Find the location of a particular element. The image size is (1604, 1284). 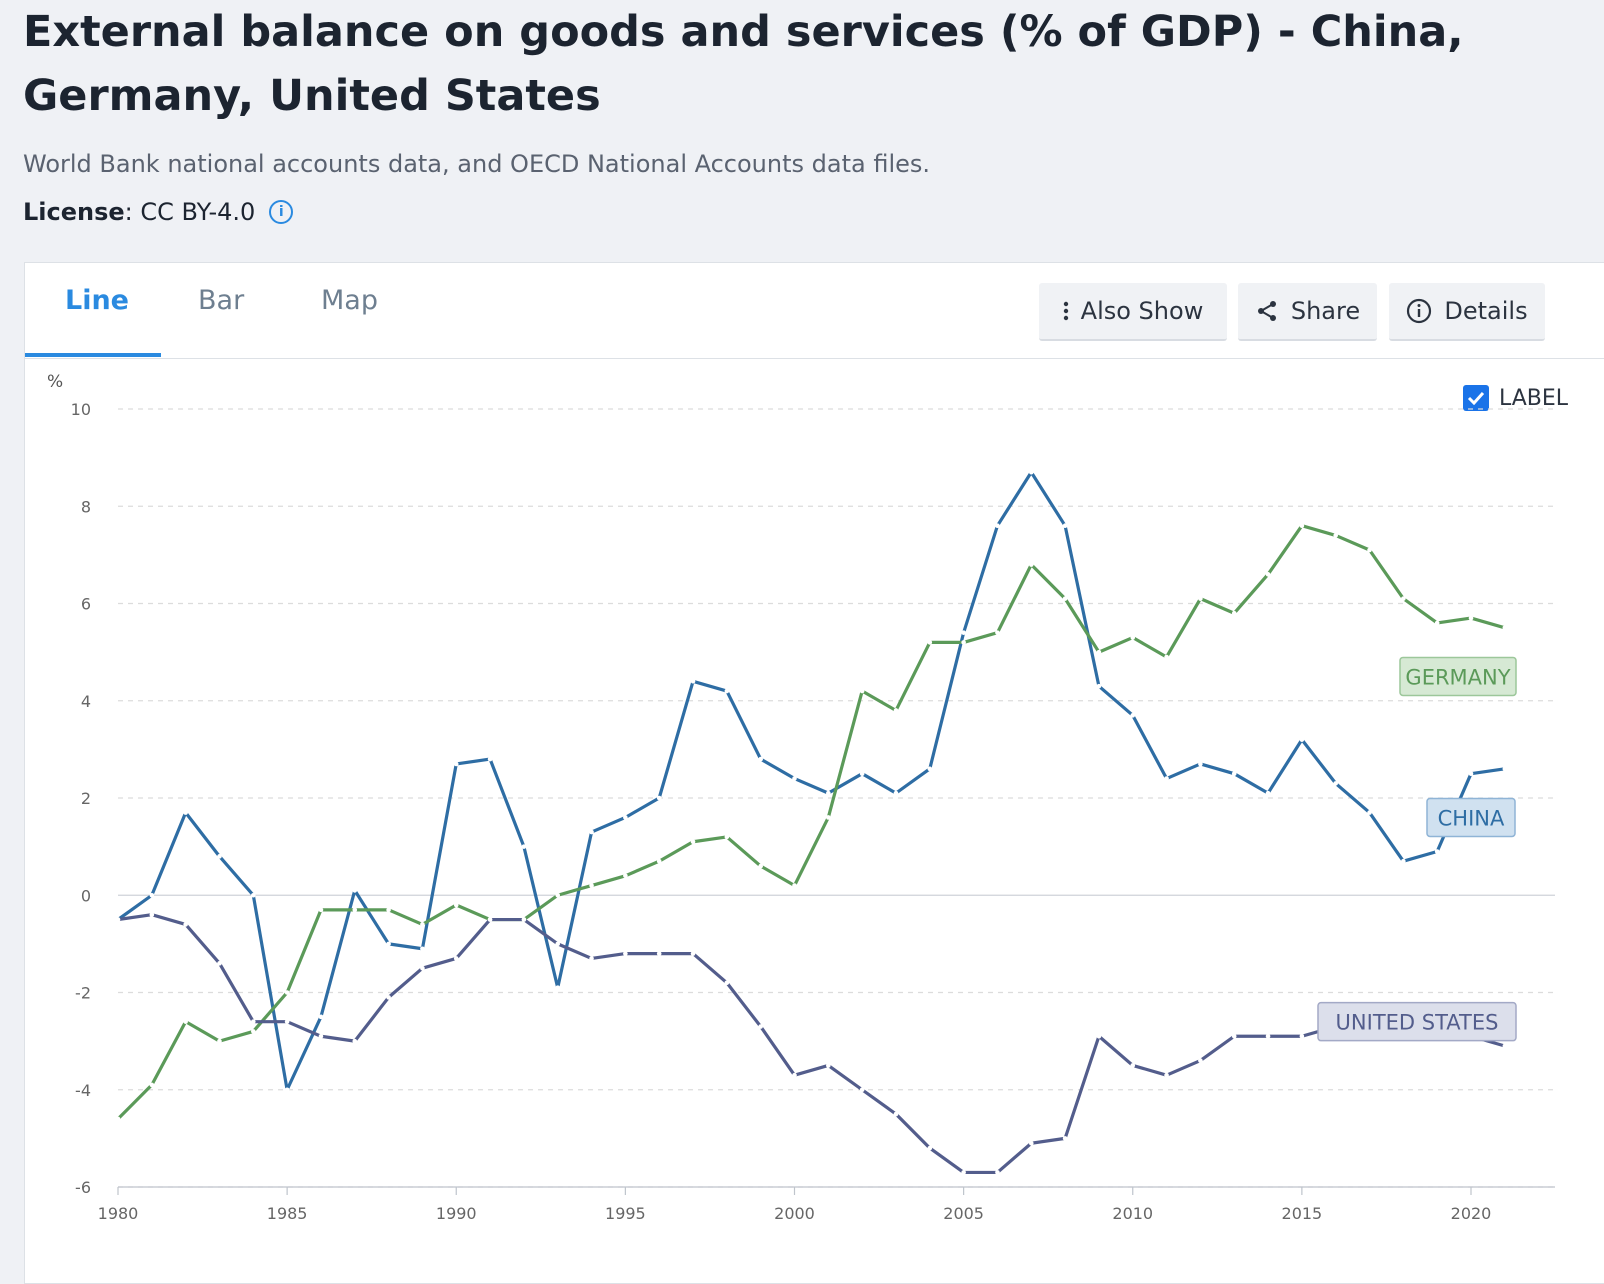

more-vertical-icon is located at coordinates (1065, 311).